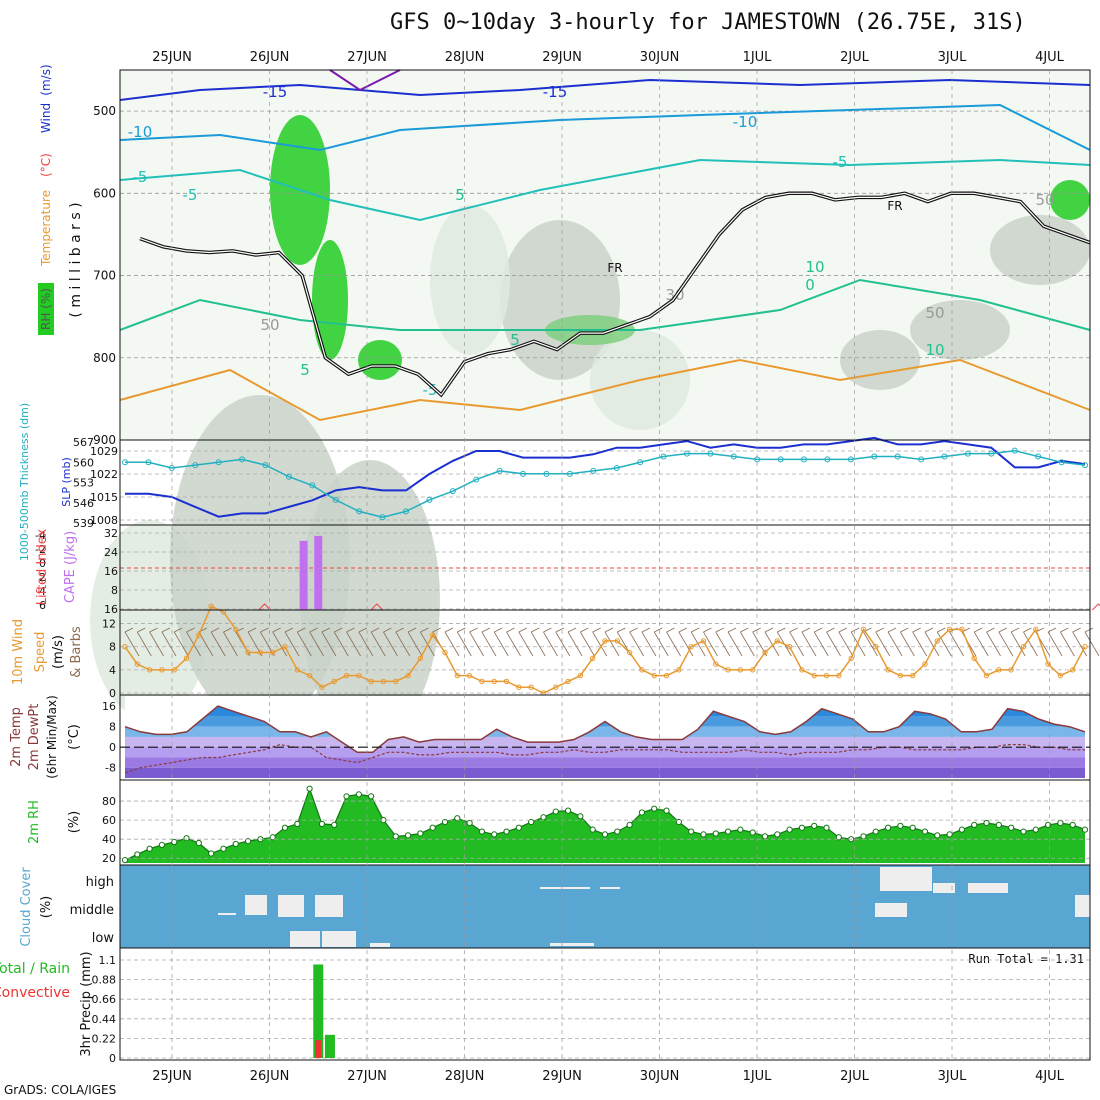 Image resolution: width=1100 pixels, height=1100 pixels. I want to click on day-label-top: 26JUN, so click(270, 57).